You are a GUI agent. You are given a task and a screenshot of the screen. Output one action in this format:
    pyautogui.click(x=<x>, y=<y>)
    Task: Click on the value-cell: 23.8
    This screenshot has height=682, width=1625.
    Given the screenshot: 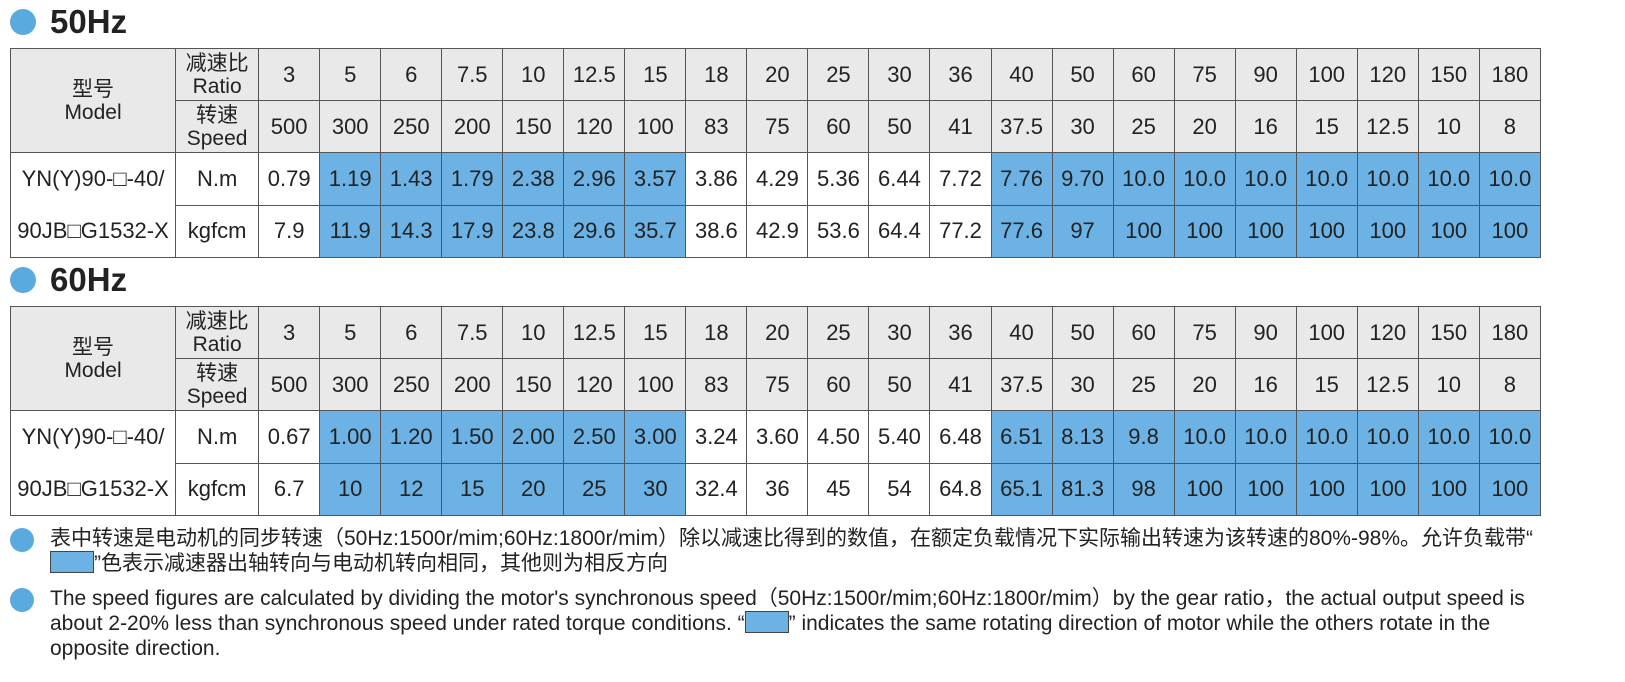 What is the action you would take?
    pyautogui.click(x=533, y=231)
    